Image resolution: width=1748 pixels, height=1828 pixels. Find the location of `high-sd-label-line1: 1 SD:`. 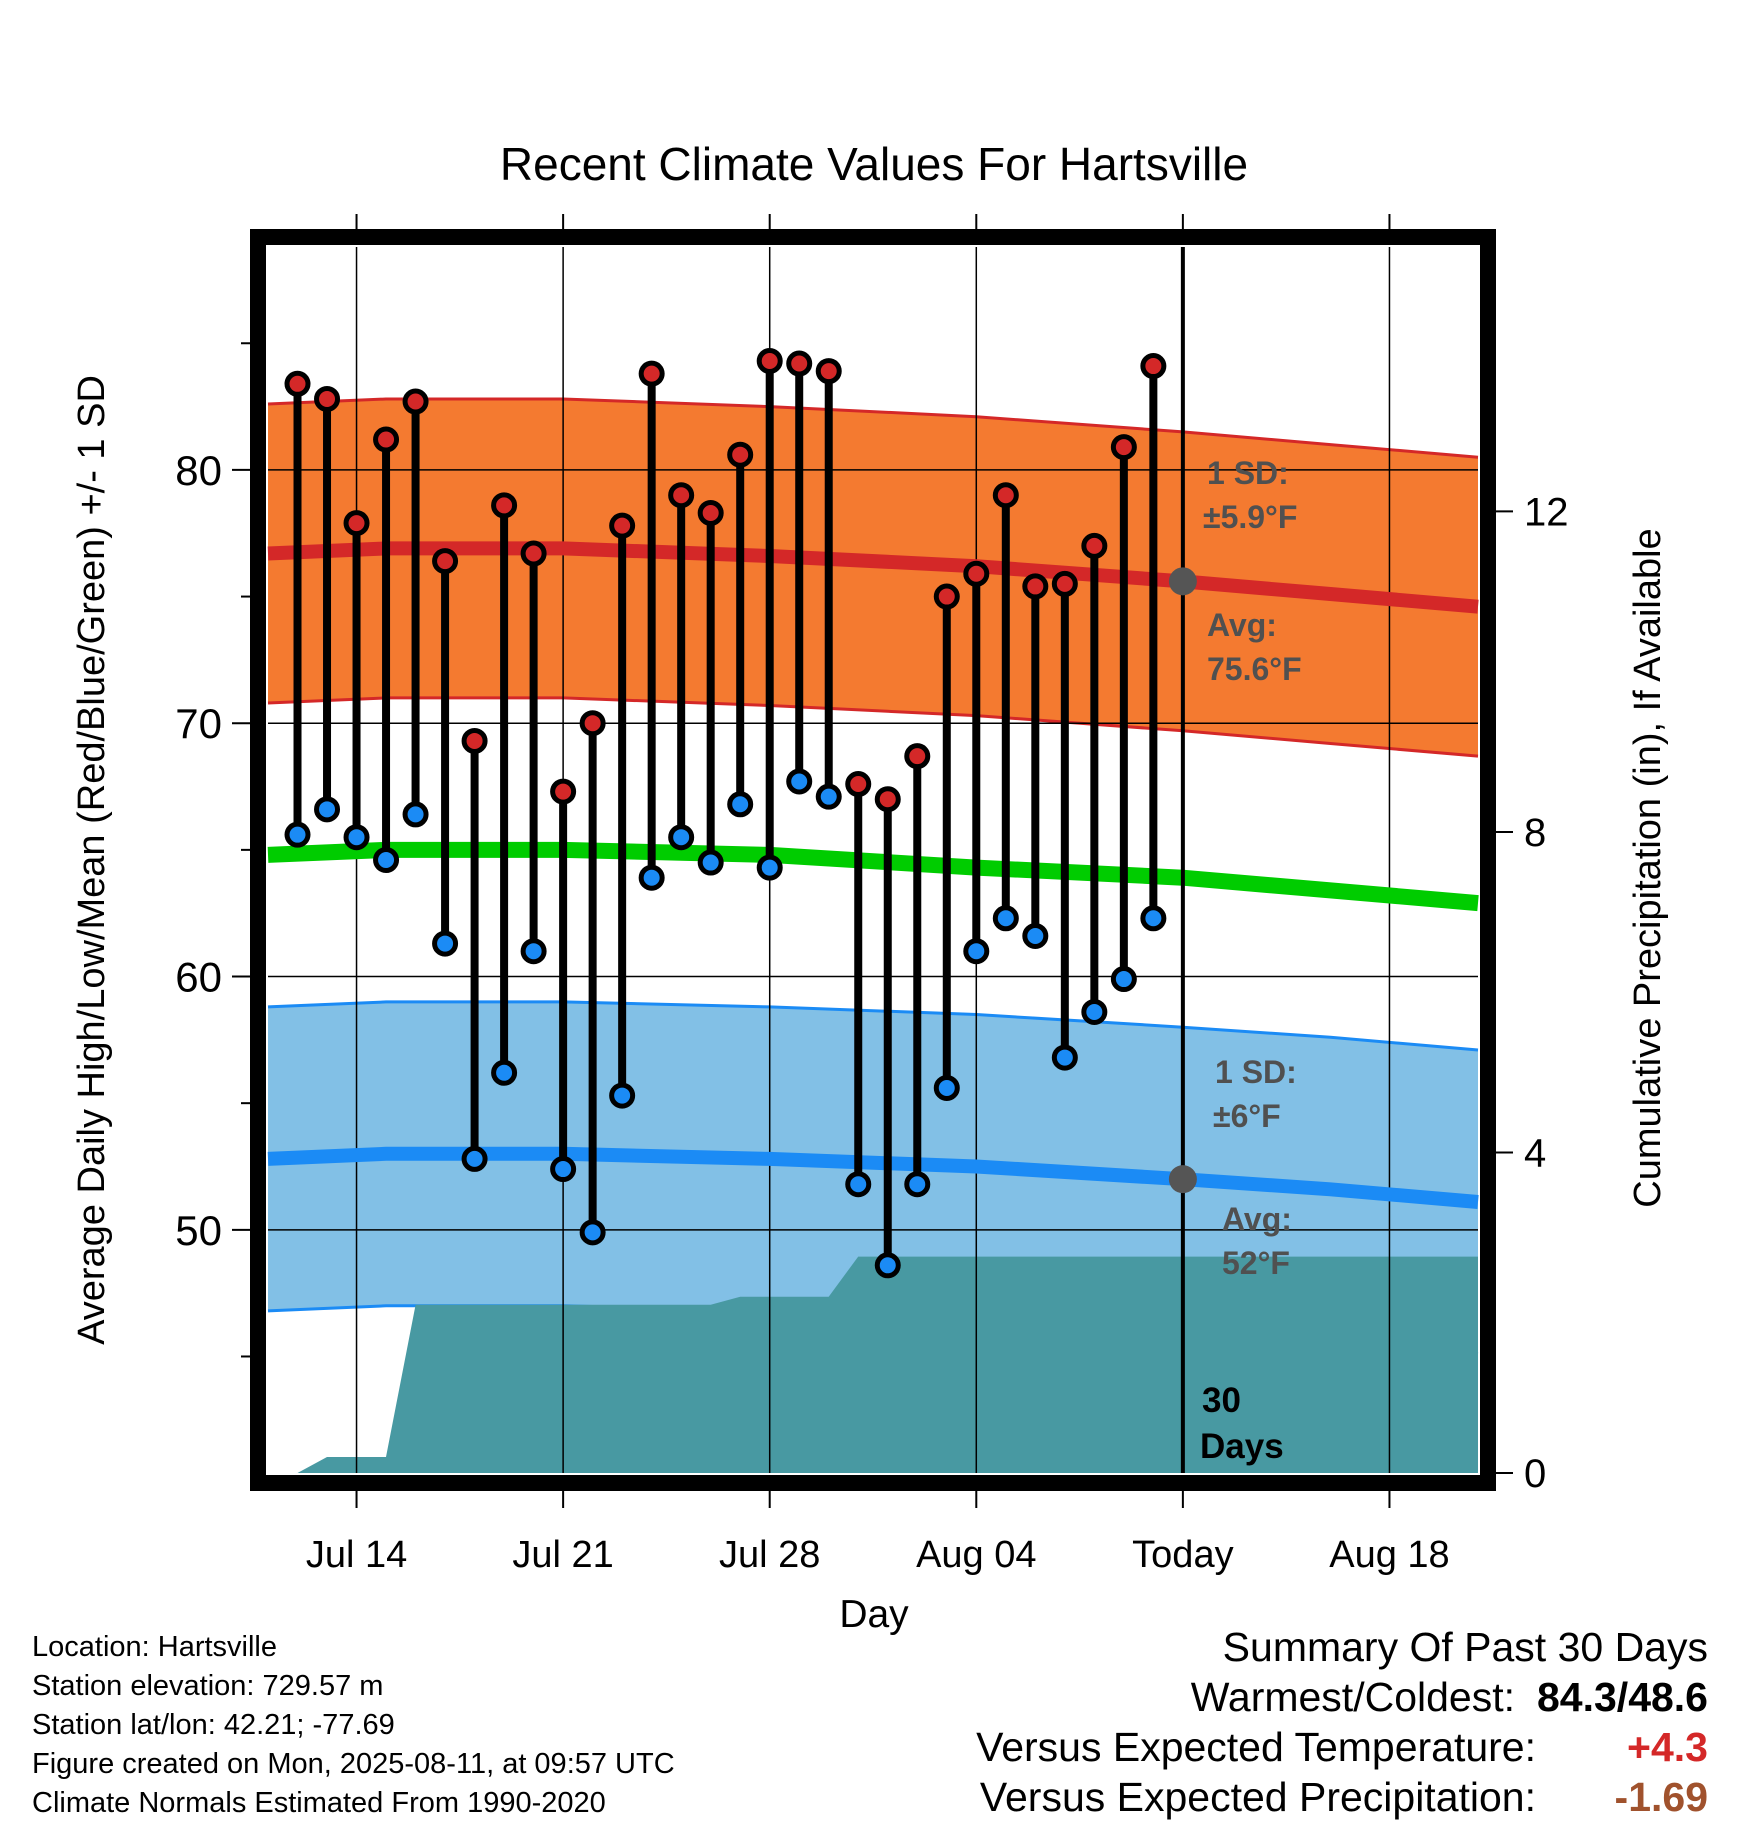

high-sd-label-line1: 1 SD: is located at coordinates (1248, 473).